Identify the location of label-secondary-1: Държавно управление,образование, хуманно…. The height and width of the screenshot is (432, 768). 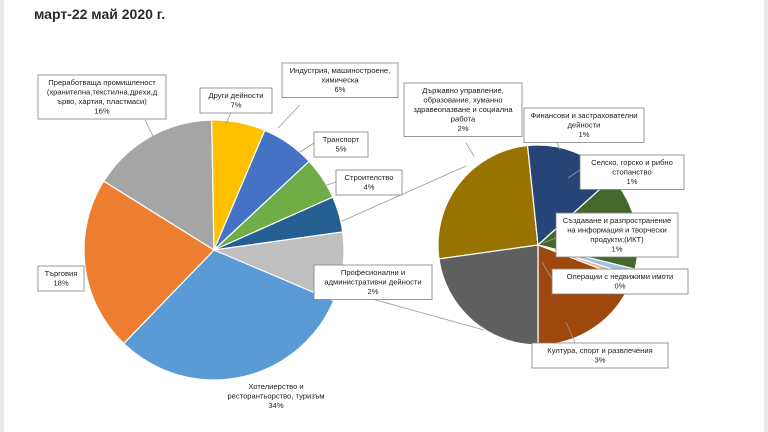
(463, 109).